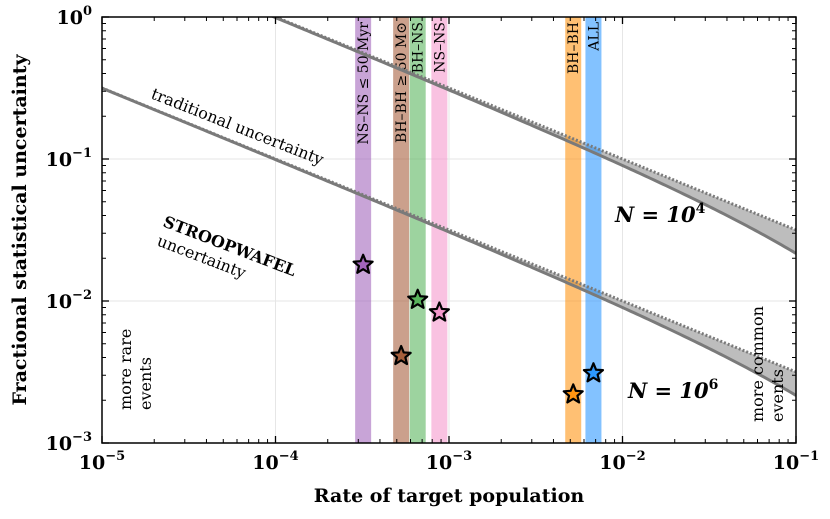 The width and height of the screenshot is (830, 519). Describe the element at coordinates (449, 496) in the screenshot. I see `x-axis-title: Rate of target population` at that location.